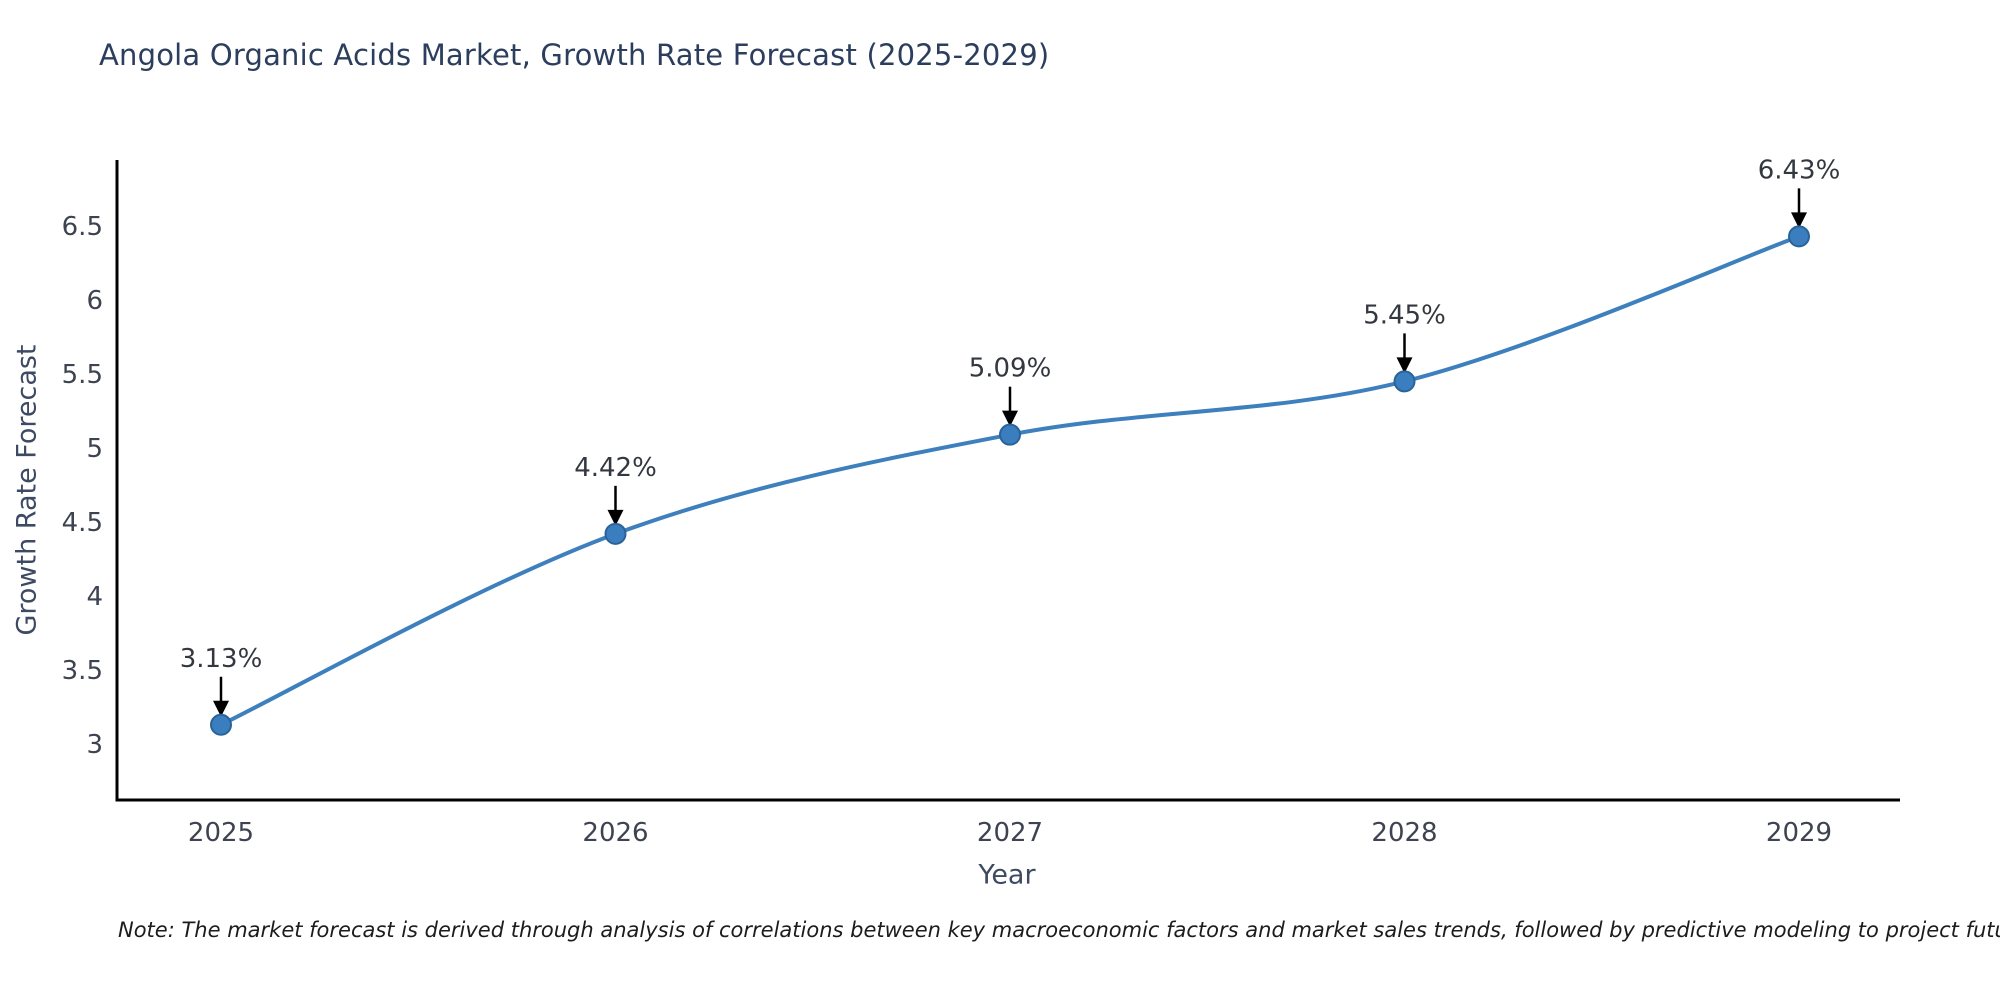 This screenshot has height=1000, width=2000. I want to click on y-tick-label: 3, so click(94, 745).